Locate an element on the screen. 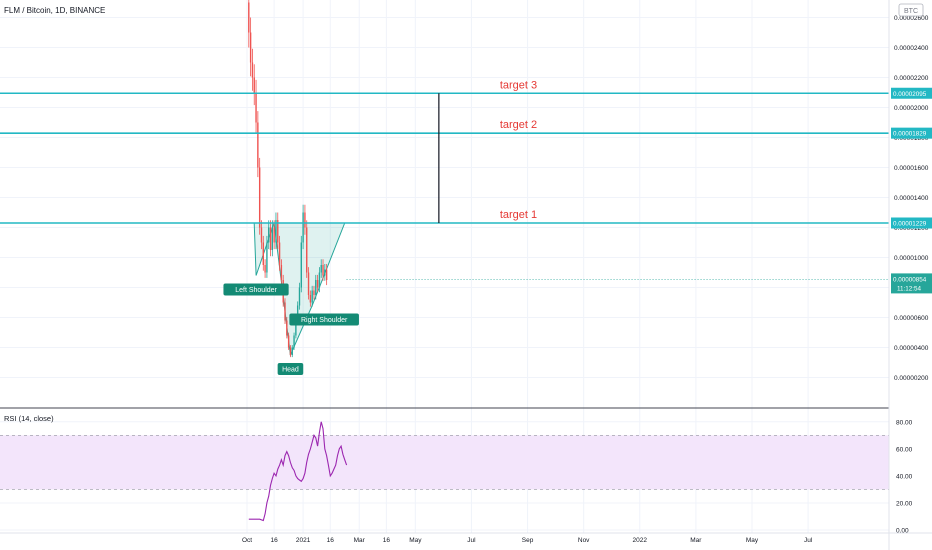 This screenshot has width=932, height=550. time-tick-label: 2022 is located at coordinates (640, 540).